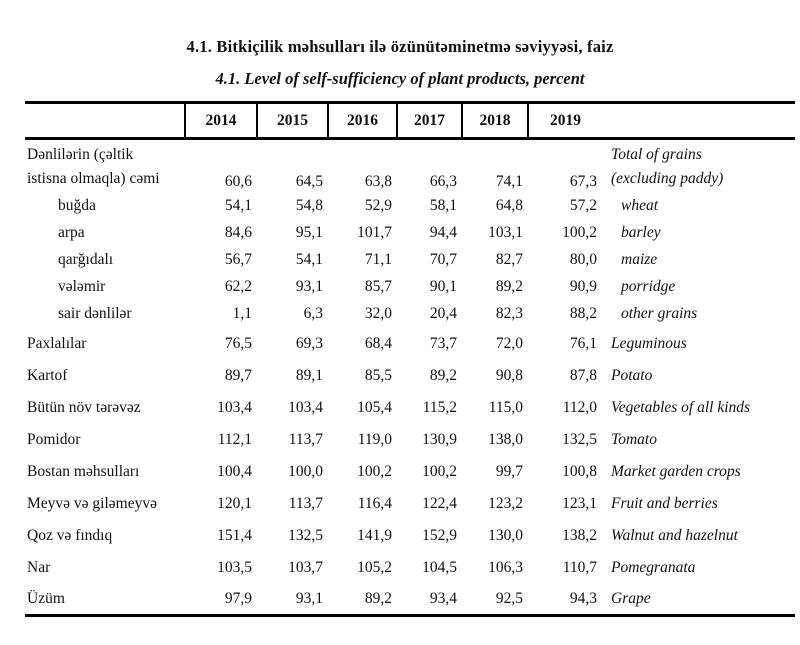 Image resolution: width=800 pixels, height=645 pixels. I want to click on row-label-en: barley, so click(641, 232).